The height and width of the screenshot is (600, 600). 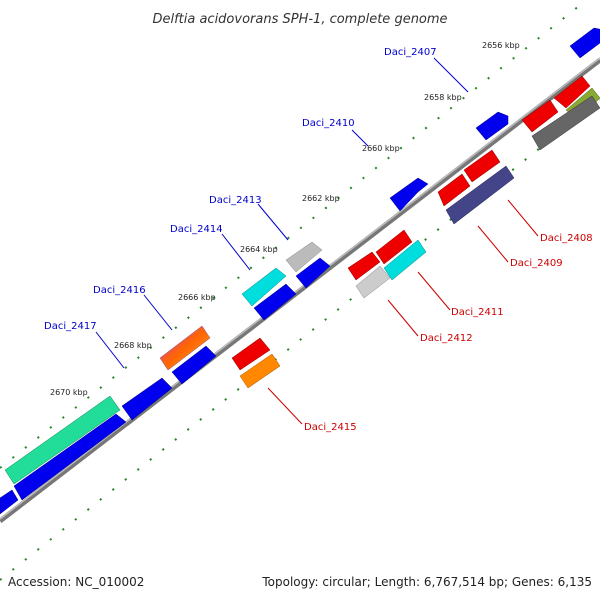 I want to click on kbp-tick-label: 2668 kbp, so click(x=133, y=345).